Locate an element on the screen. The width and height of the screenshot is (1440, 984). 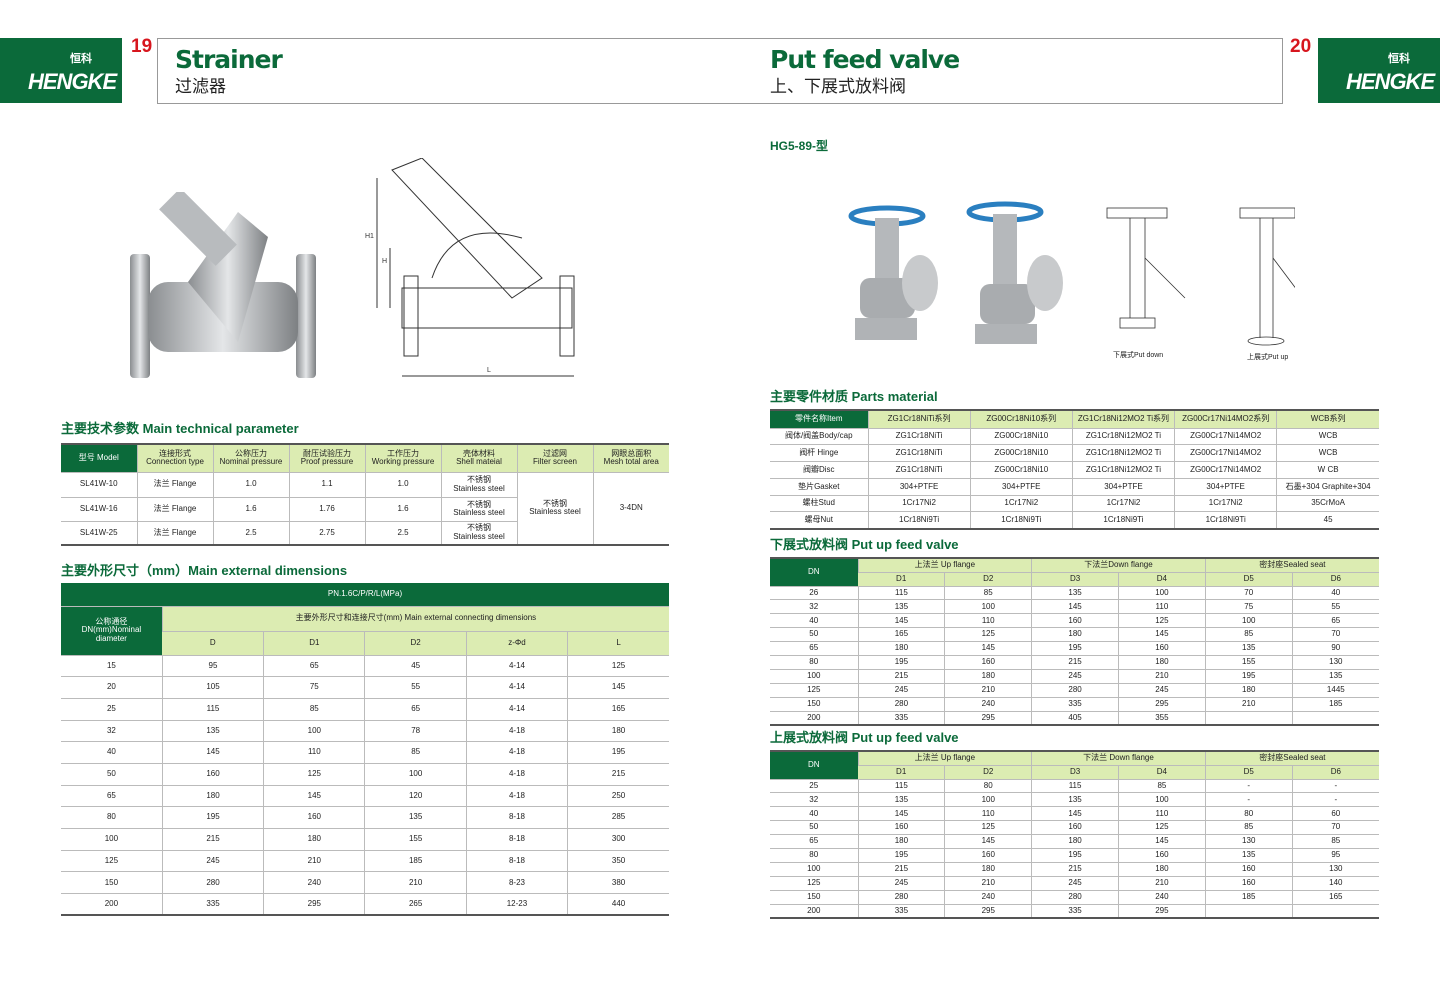
table-cell: 下法兰Down flange is located at coordinates (1118, 565).